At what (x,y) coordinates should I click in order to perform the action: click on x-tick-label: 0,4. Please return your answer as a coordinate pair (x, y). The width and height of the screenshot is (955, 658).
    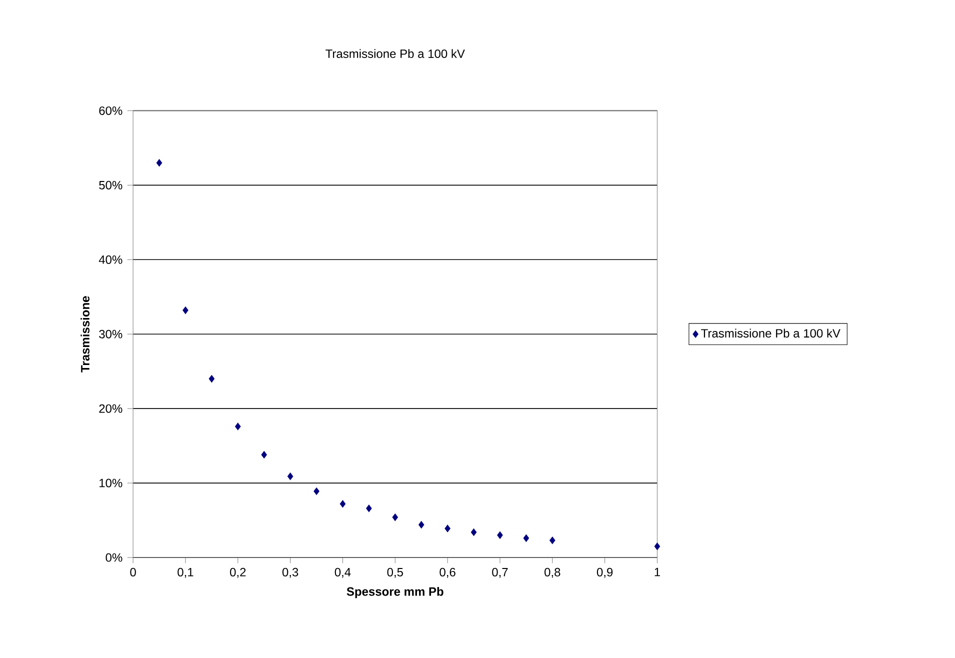
    Looking at the image, I should click on (342, 573).